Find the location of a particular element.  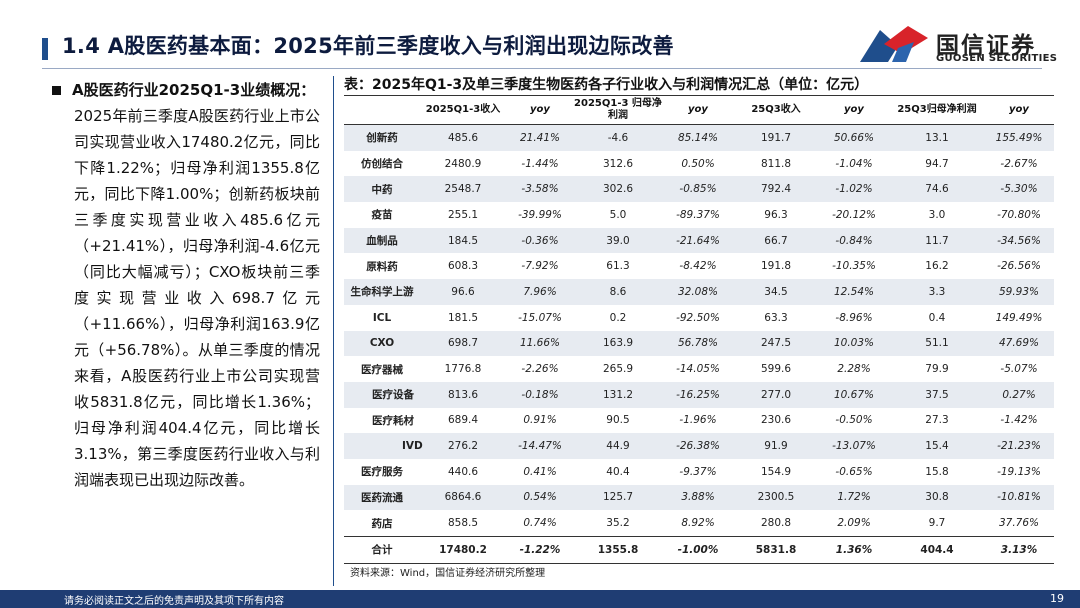

square-bullet-icon is located at coordinates (56, 90).